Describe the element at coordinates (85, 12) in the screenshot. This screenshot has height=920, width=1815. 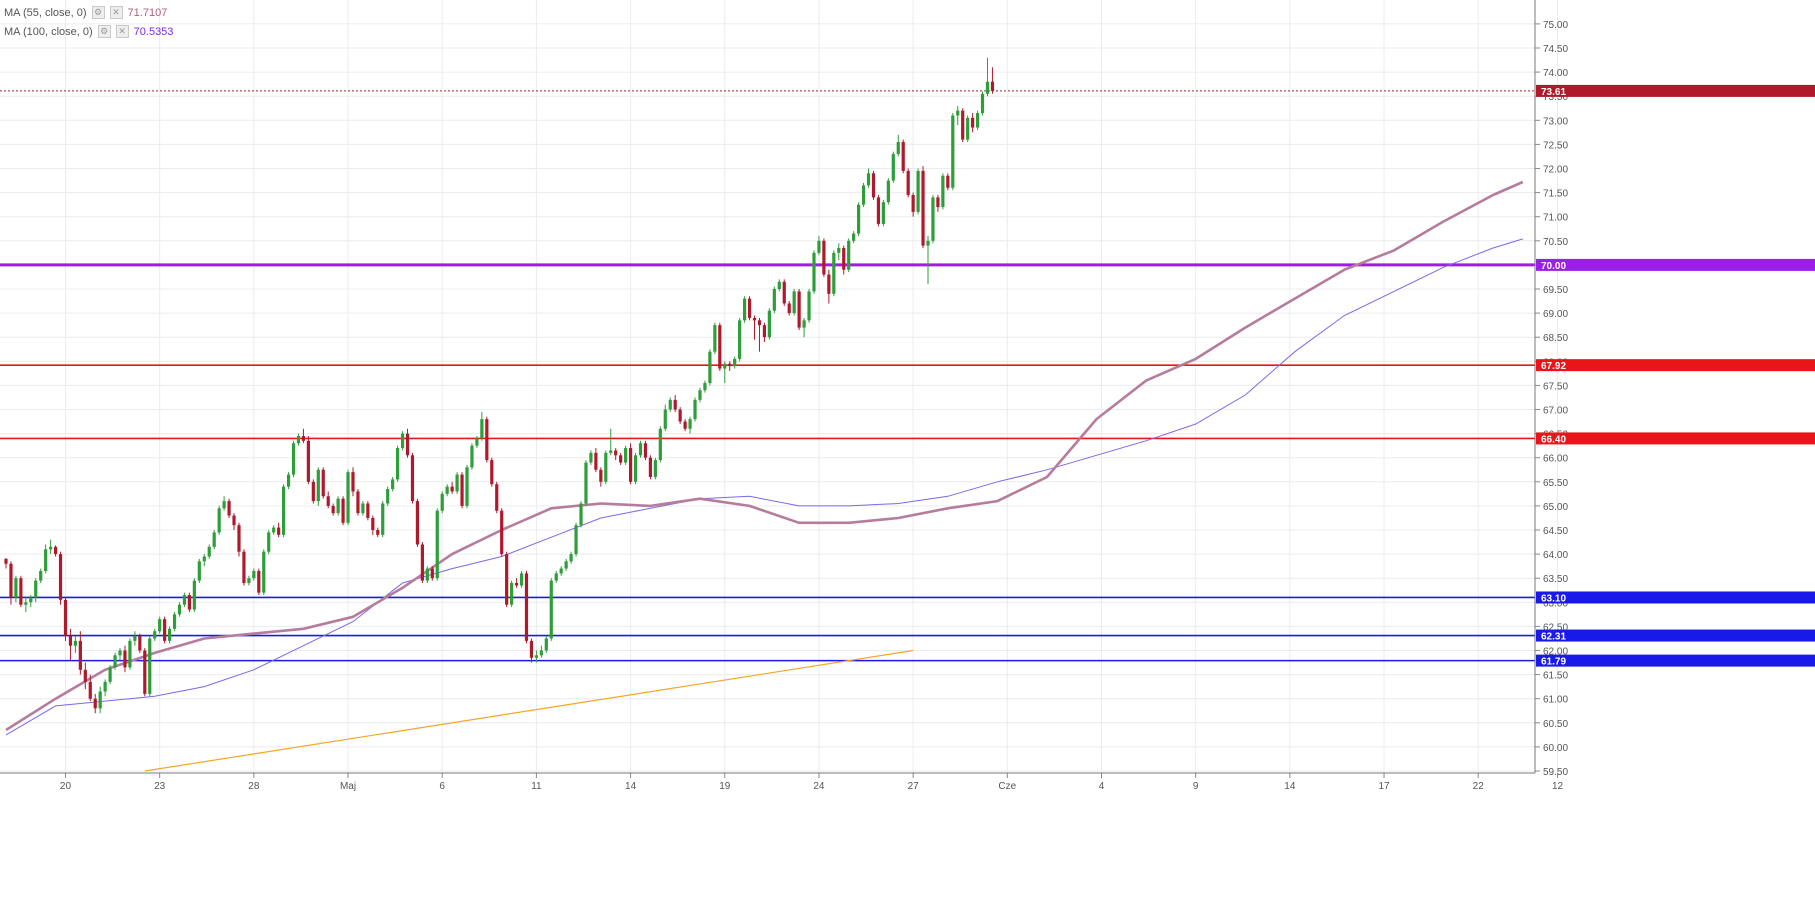
I see `legend-ma55: MA (55, close, 0) ⚙ ✕ 71.7107` at that location.